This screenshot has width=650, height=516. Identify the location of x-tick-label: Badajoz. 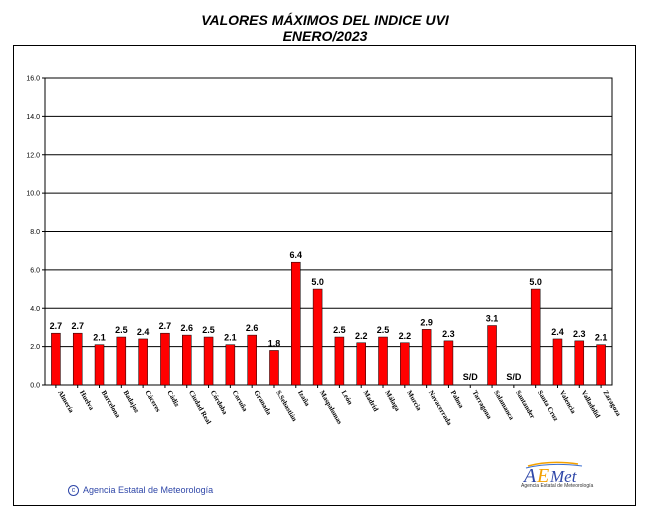
(131, 401).